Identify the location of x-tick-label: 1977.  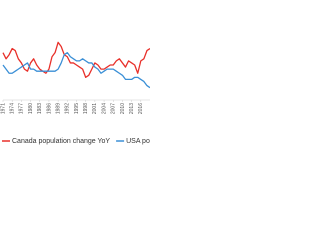
(22, 108).